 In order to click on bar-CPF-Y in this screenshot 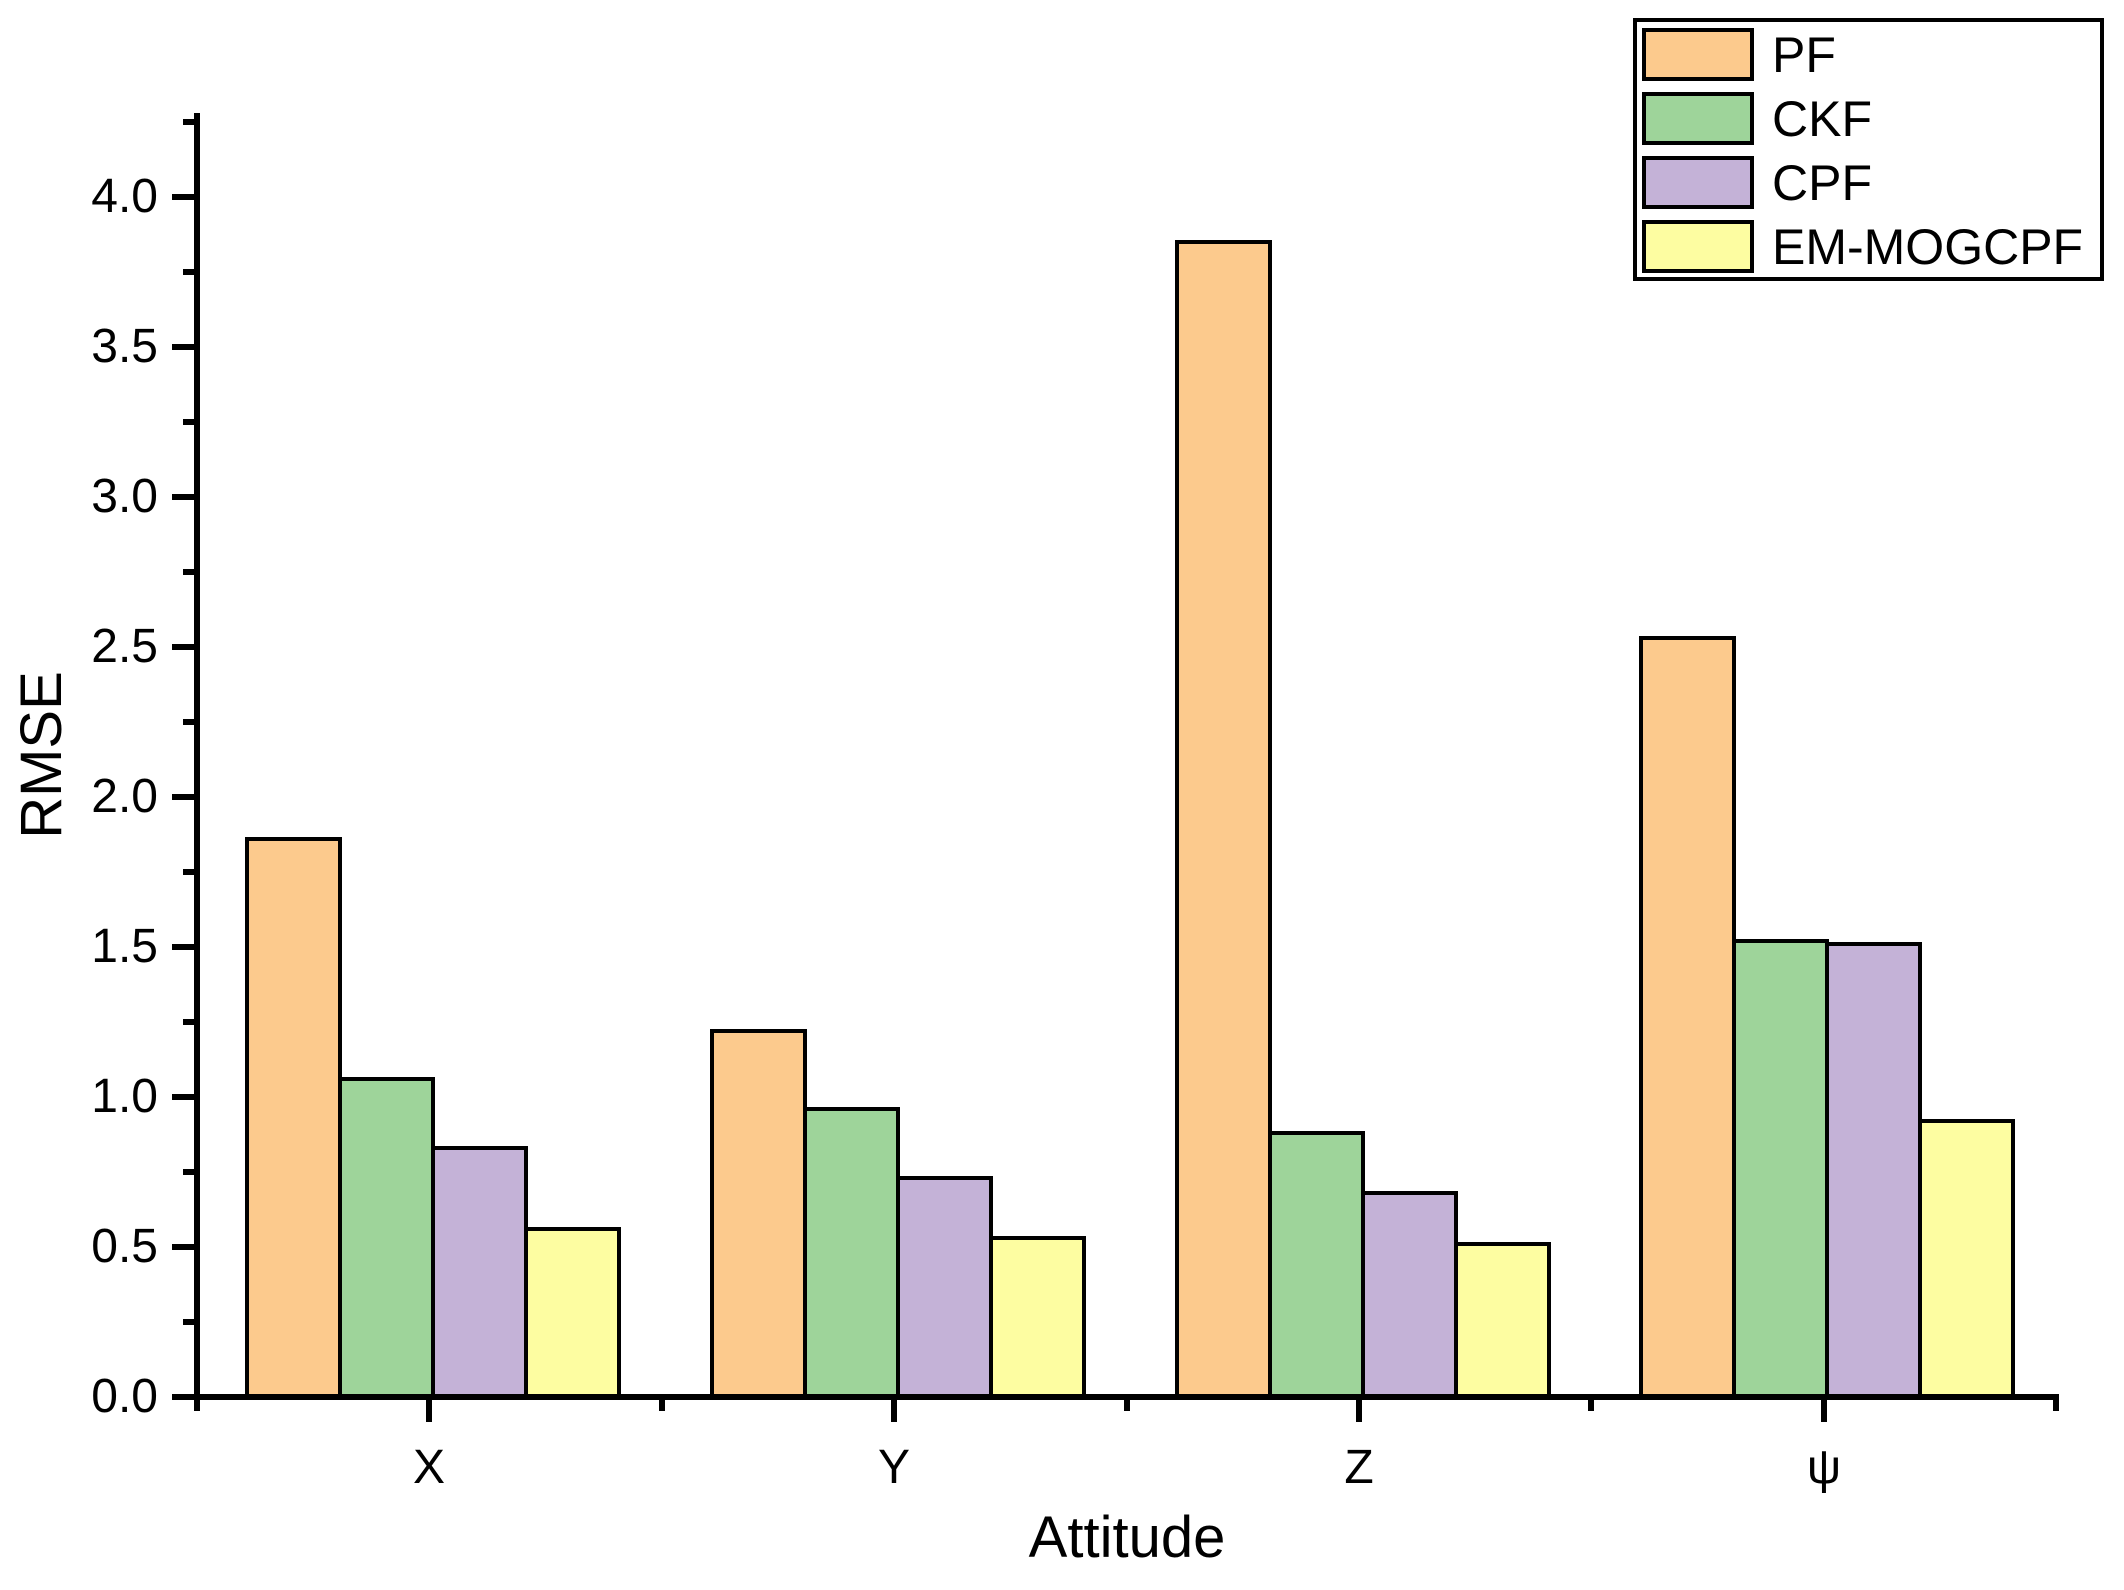, I will do `click(944, 1287)`.